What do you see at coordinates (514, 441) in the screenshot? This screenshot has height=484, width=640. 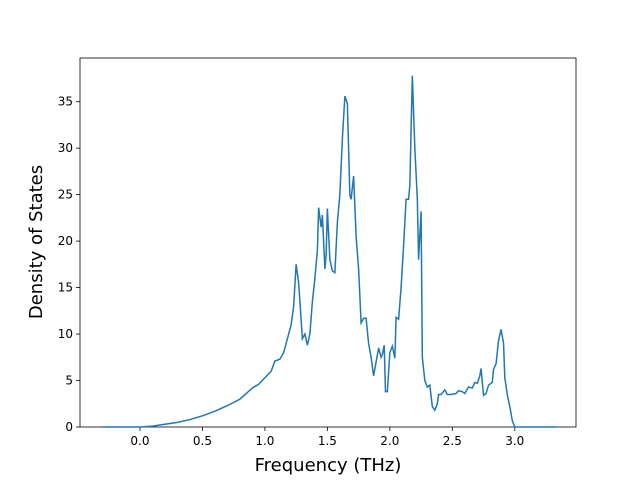 I see `x-tick-label: 3.0` at bounding box center [514, 441].